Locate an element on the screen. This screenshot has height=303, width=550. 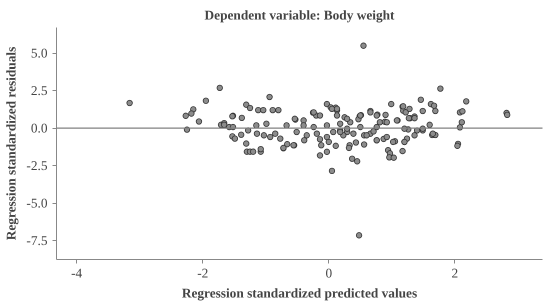
y-tick-label: -7.5 is located at coordinates (37, 240).